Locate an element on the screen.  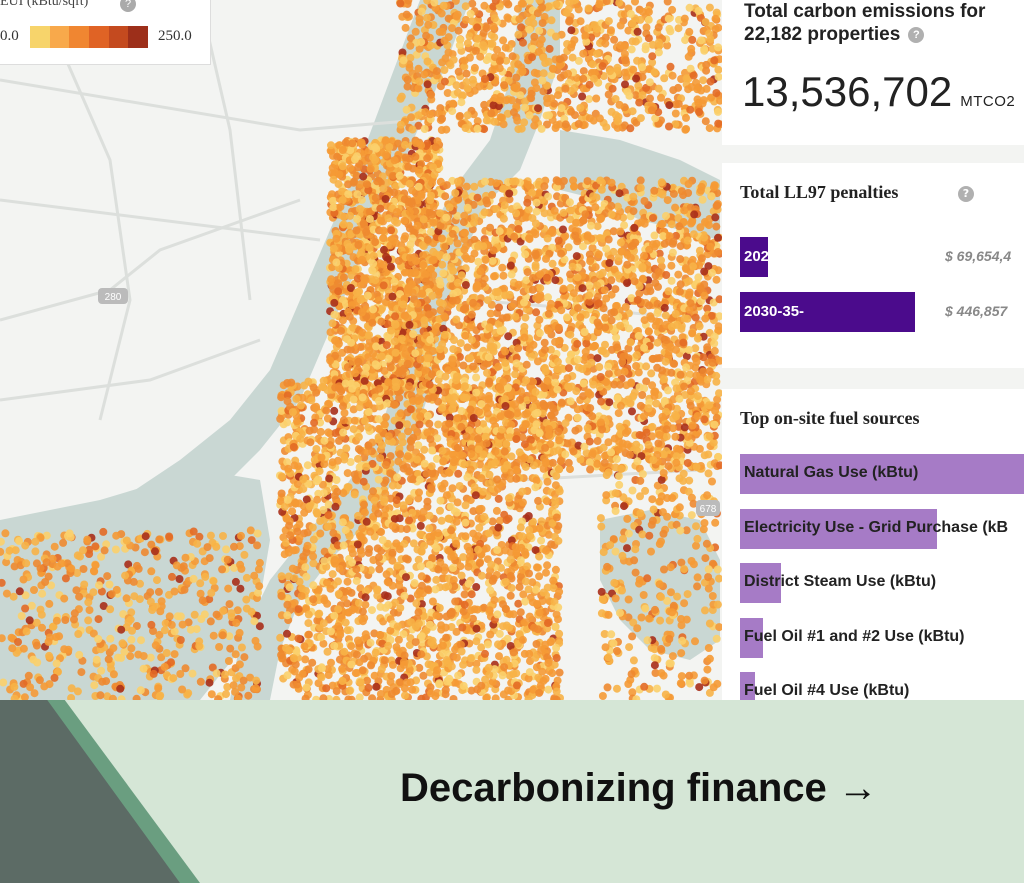
highway-shield-678: 678 is located at coordinates (708, 508).